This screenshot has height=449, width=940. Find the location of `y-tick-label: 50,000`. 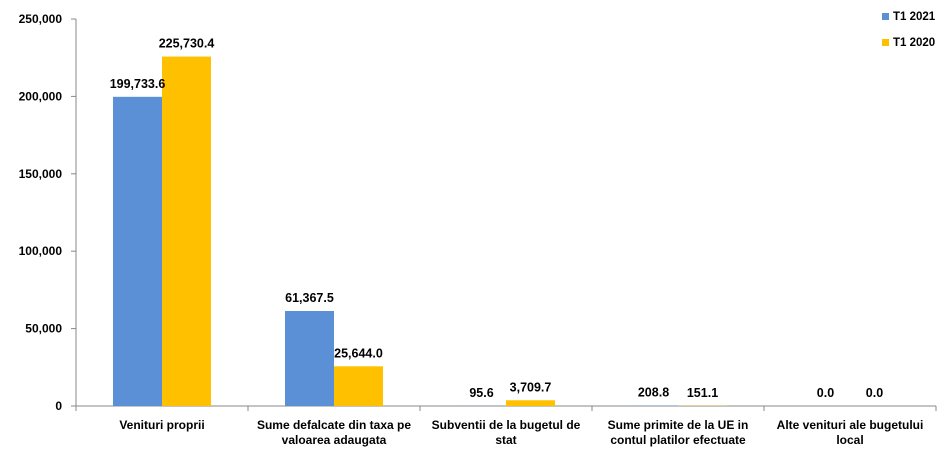

y-tick-label: 50,000 is located at coordinates (43, 329).